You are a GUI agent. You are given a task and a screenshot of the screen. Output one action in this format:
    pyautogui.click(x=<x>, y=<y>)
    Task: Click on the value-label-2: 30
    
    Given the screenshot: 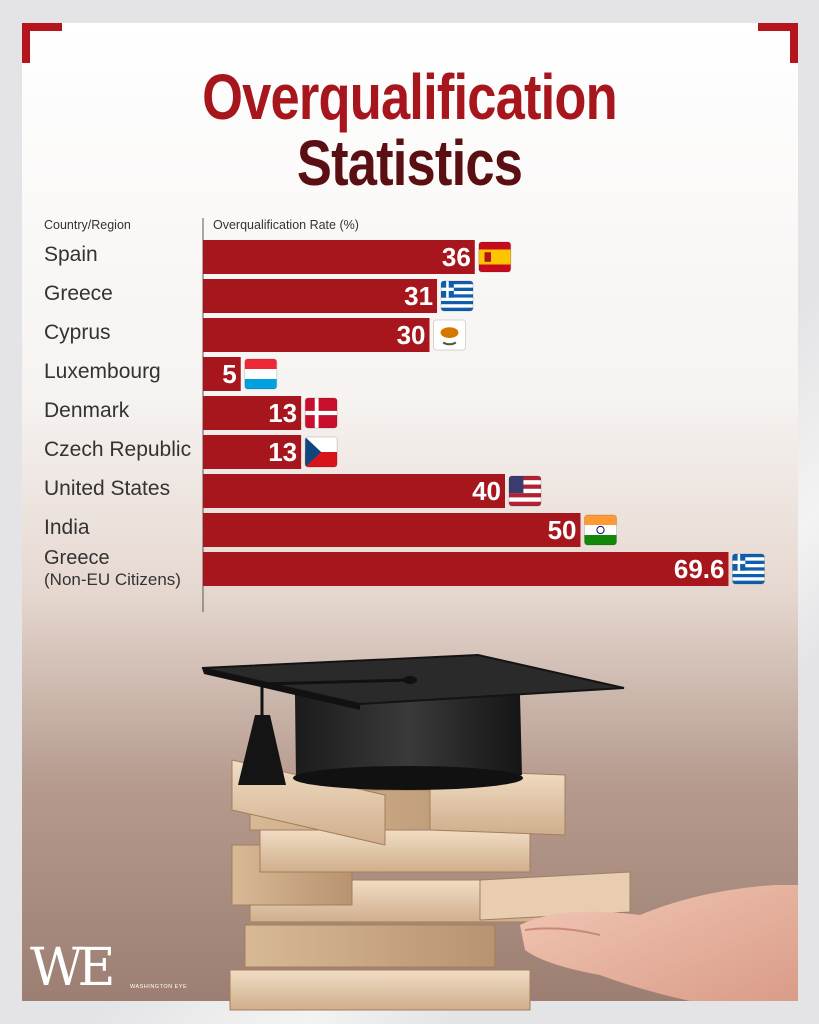 What is the action you would take?
    pyautogui.click(x=411, y=335)
    